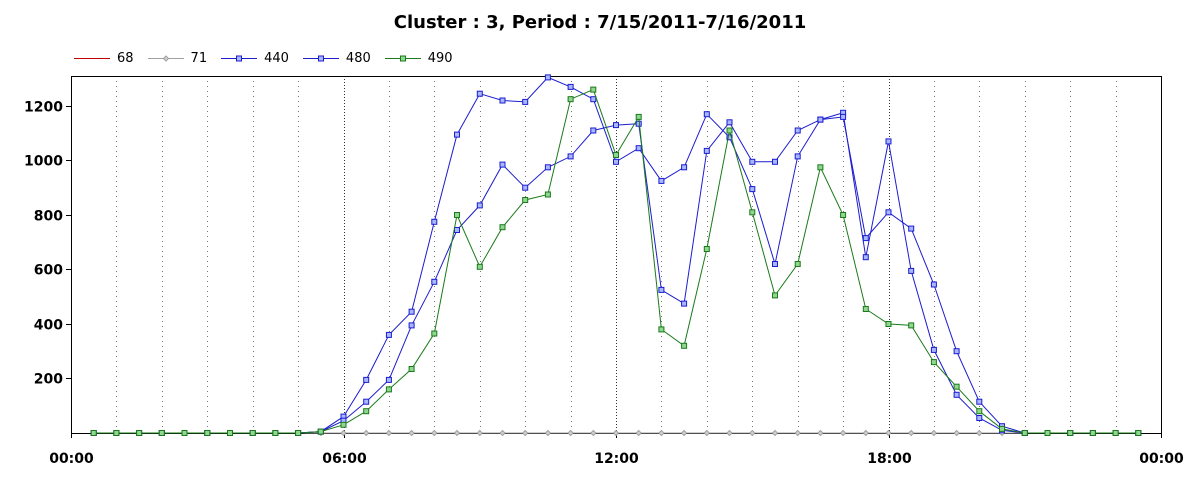 The width and height of the screenshot is (1200, 480). Describe the element at coordinates (616, 459) in the screenshot. I see `x-tick-label: 12:00` at that location.